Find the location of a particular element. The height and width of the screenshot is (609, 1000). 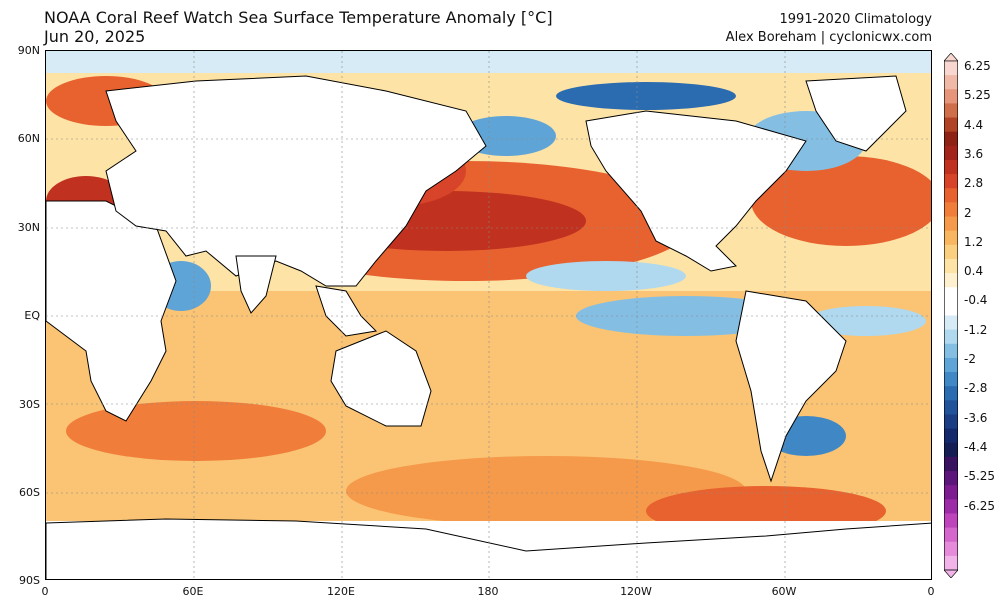

south-america-land is located at coordinates (791, 386).